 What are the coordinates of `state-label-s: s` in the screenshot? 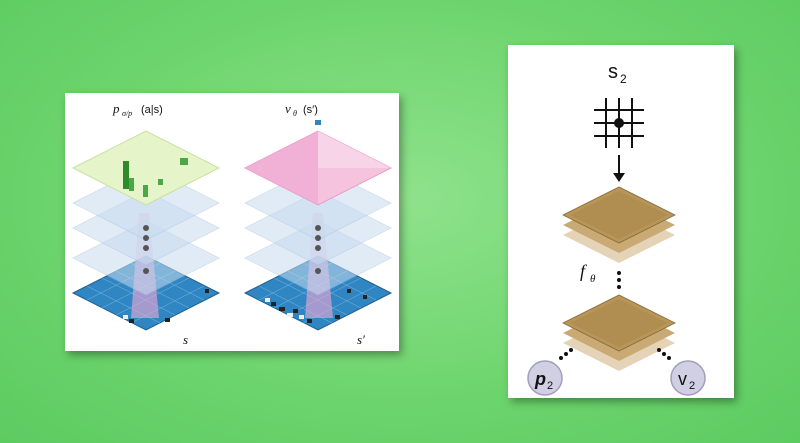 It's located at (185, 339).